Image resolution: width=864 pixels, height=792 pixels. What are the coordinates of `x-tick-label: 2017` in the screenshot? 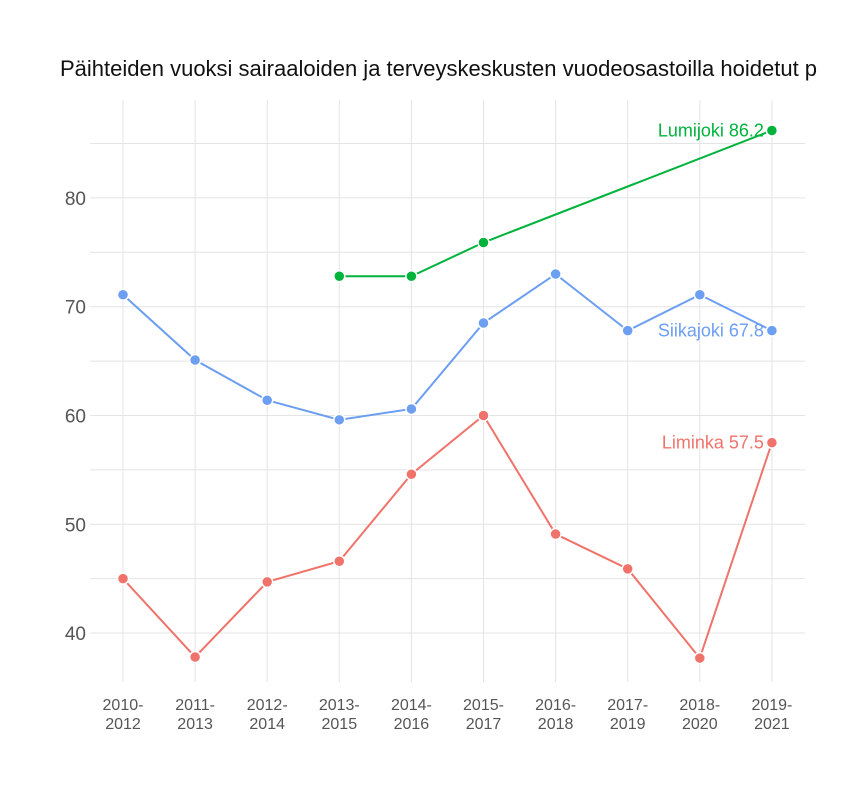 It's located at (484, 724).